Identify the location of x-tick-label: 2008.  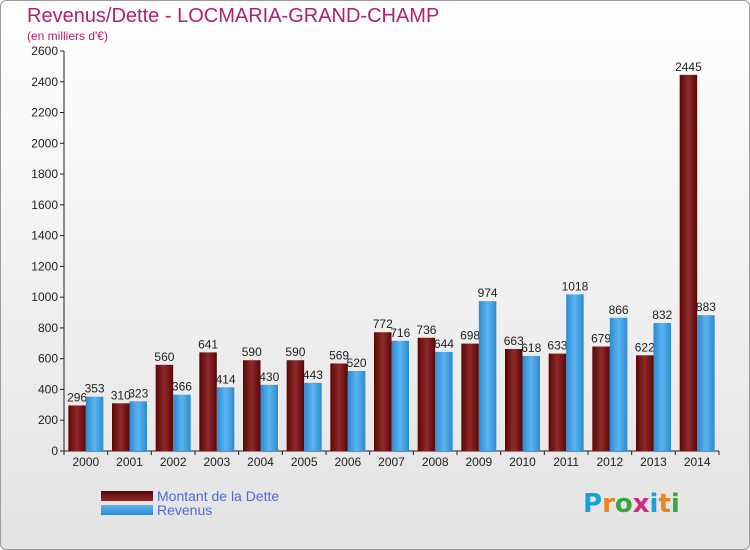
(435, 462).